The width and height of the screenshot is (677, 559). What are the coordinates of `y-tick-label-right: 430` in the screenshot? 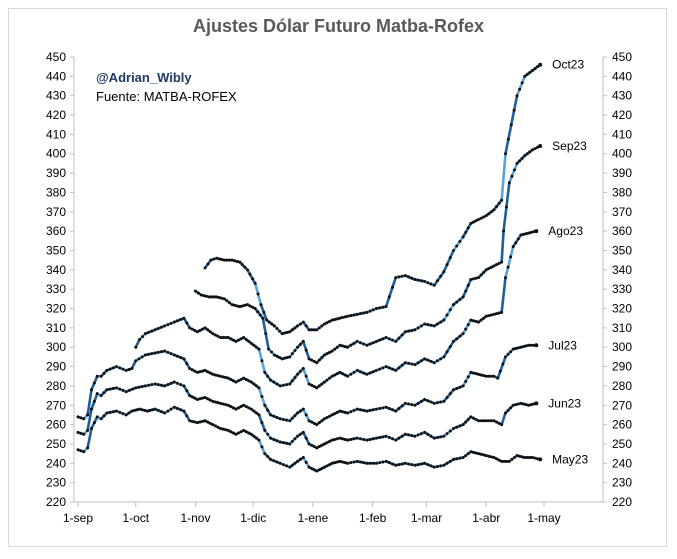 It's located at (622, 96).